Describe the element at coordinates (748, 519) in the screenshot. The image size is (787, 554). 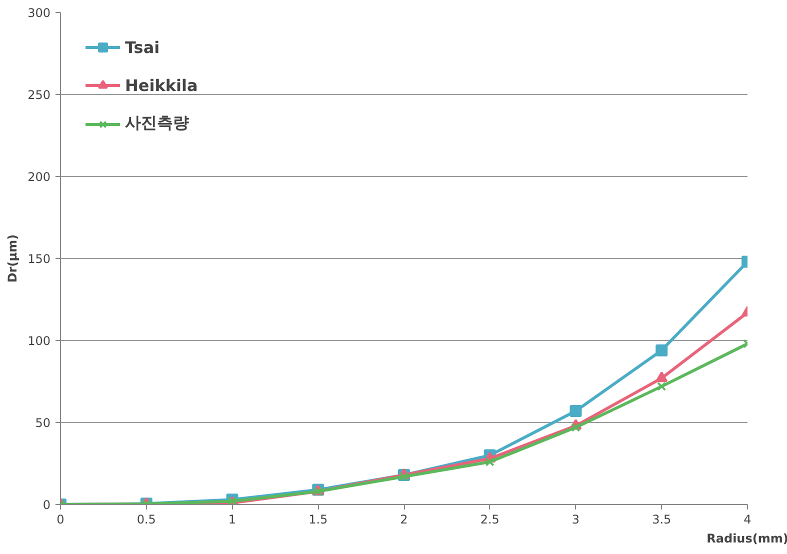
I see `x-tick-label: 4` at that location.